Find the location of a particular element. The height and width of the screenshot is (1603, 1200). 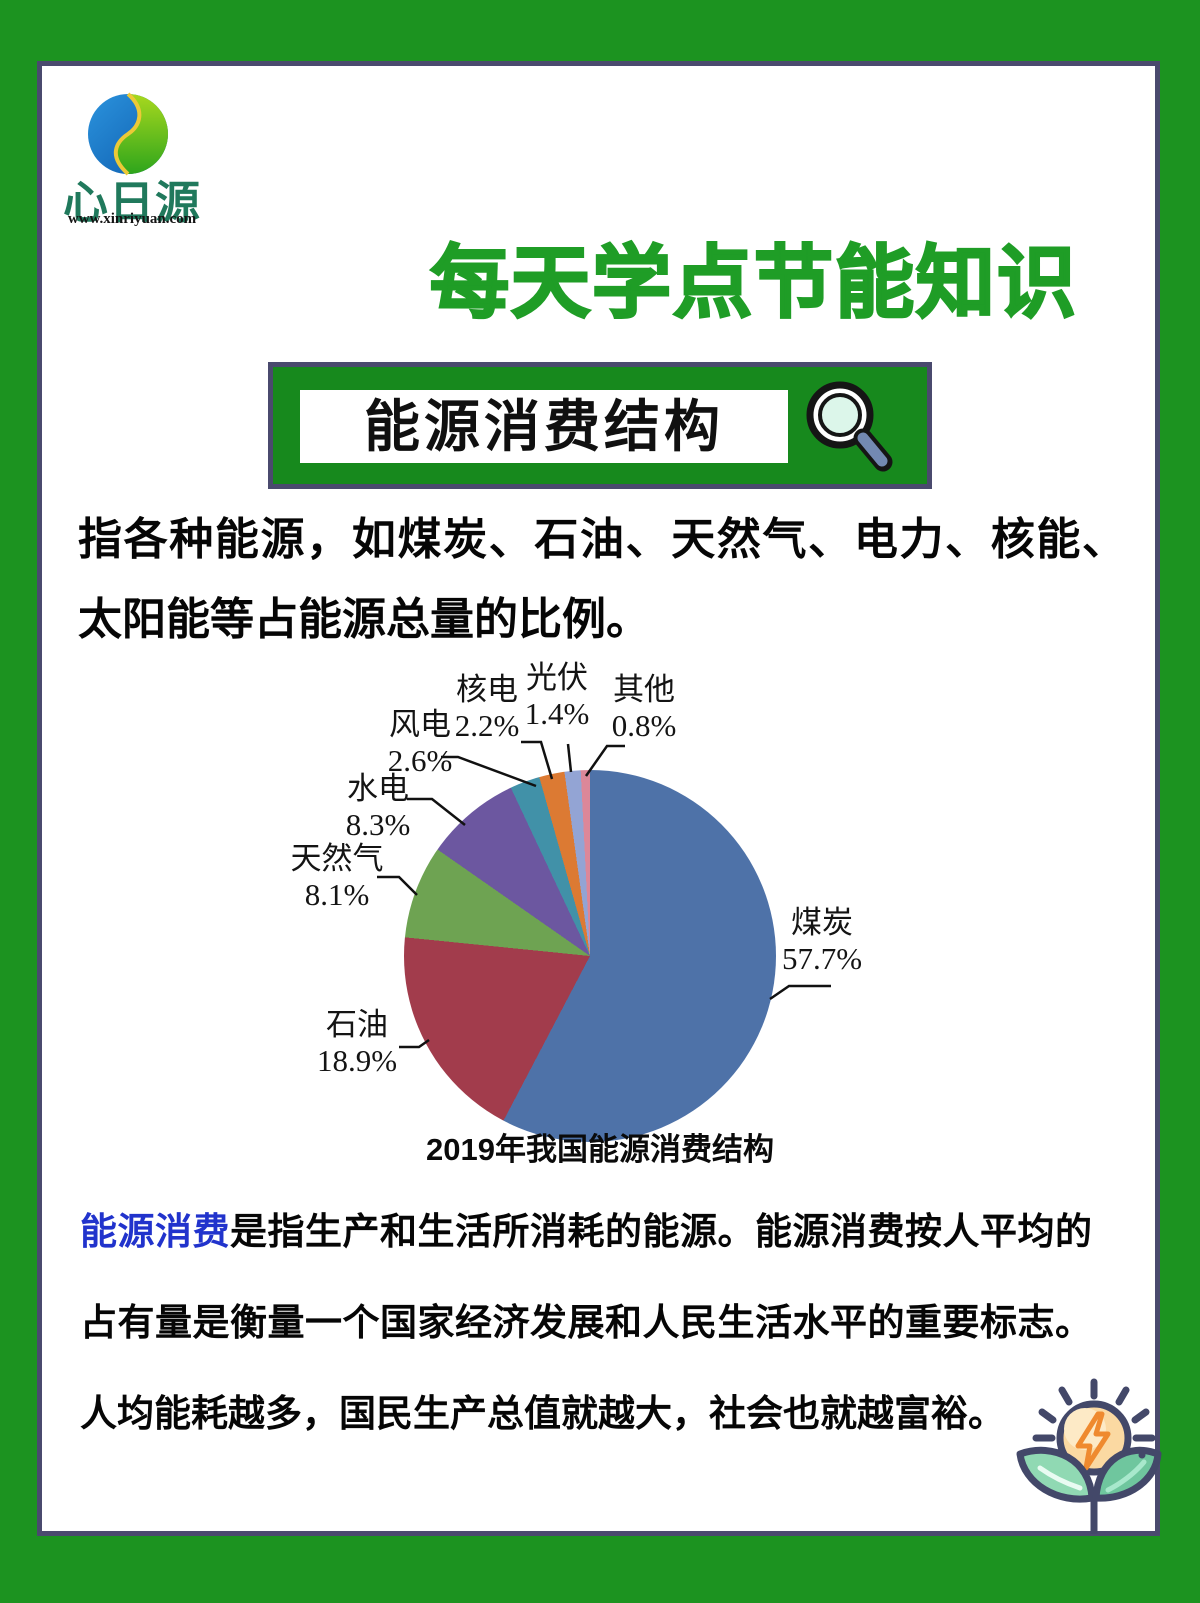

body-line-2: 占有量是衡量一个国家经济发展和人民生活水平的重要标志。 is located at coordinates (586, 1322).